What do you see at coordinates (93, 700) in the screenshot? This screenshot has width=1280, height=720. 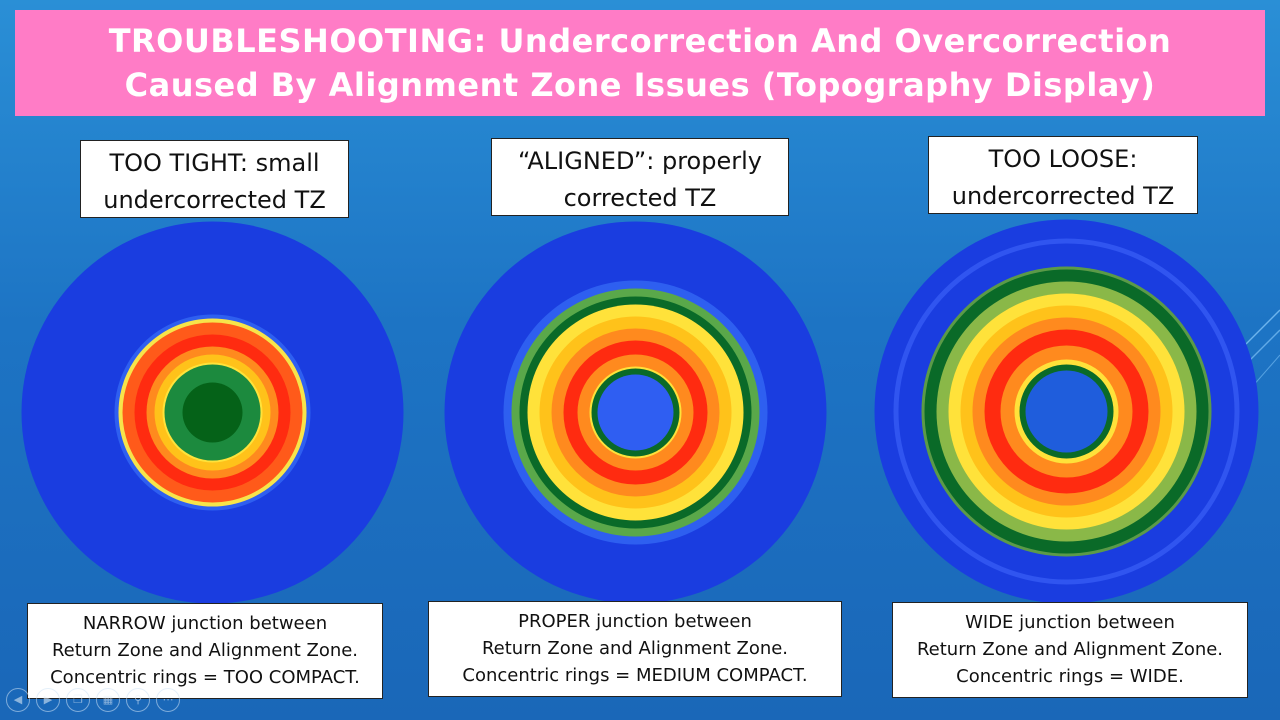 I see `slide-nav-bar: ◀ ▶ ❐ ▦ ⚲ ⋯` at bounding box center [93, 700].